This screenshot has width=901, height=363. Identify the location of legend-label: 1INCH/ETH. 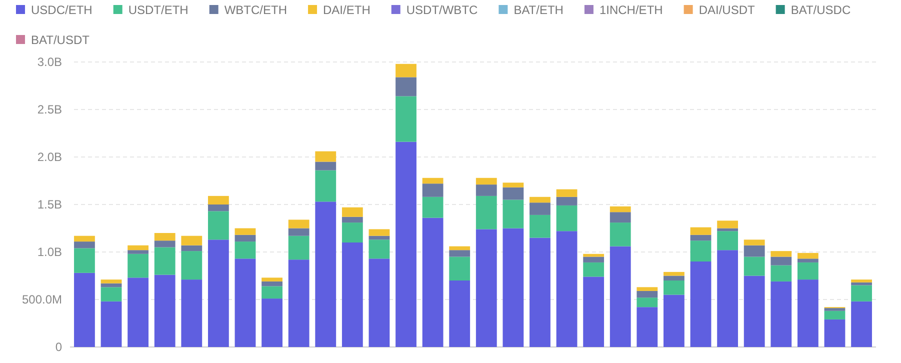
(631, 10).